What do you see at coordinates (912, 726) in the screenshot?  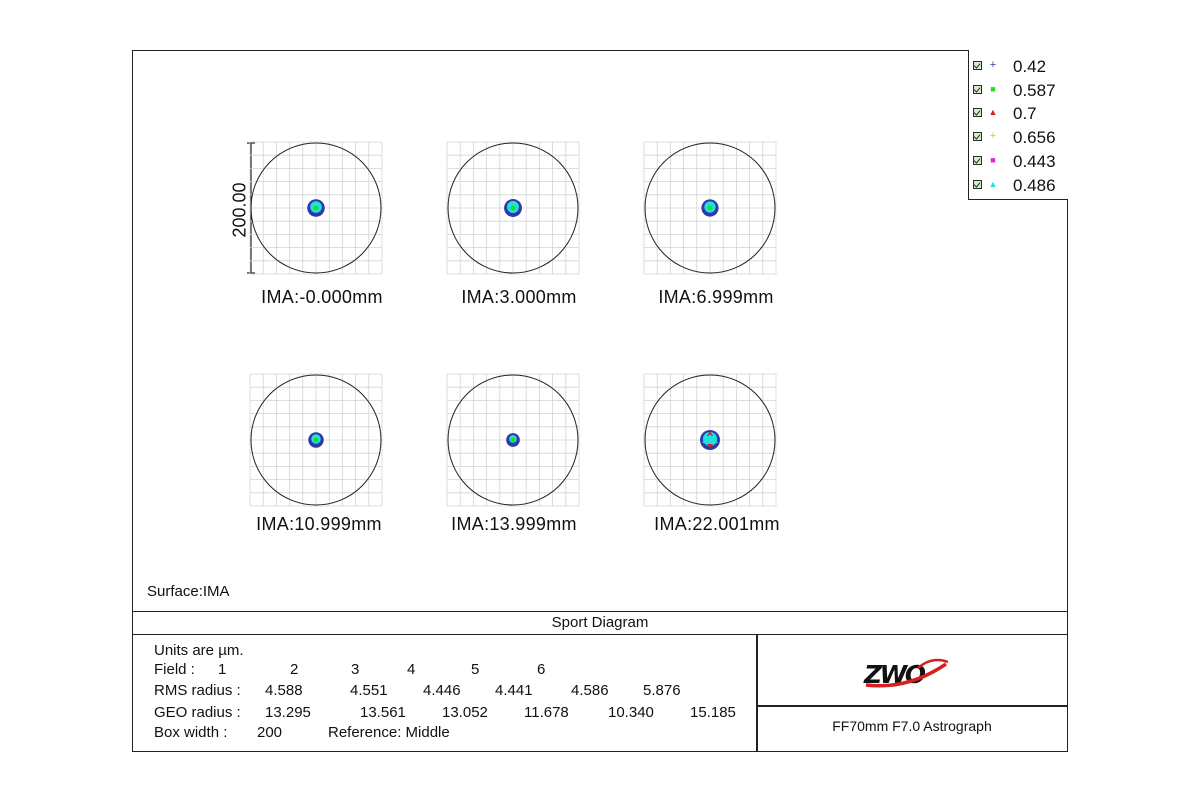 I see `product-name: FF70mm F7.0 Astrograph` at bounding box center [912, 726].